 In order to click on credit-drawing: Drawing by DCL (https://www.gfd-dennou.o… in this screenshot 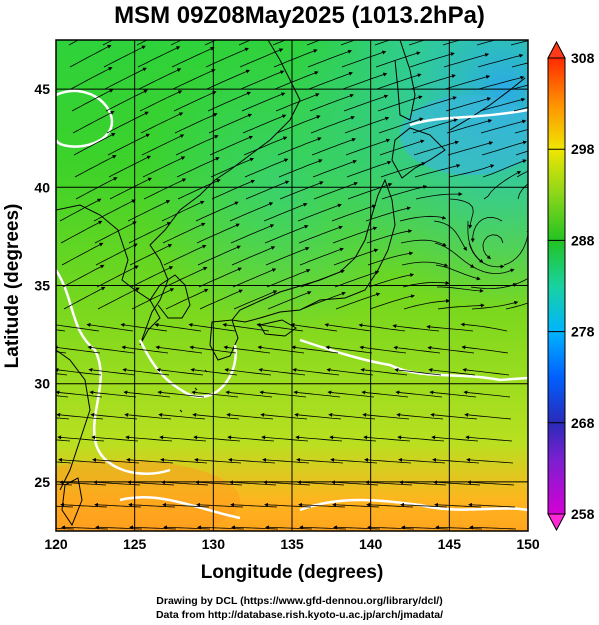, I will do `click(299, 601)`.